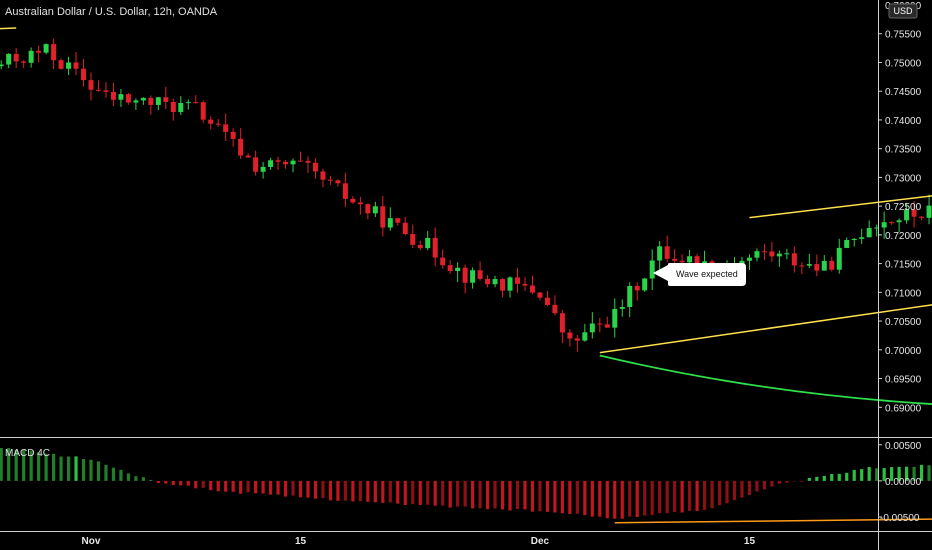 The height and width of the screenshot is (550, 932). I want to click on macd-divergence-line, so click(773, 518).